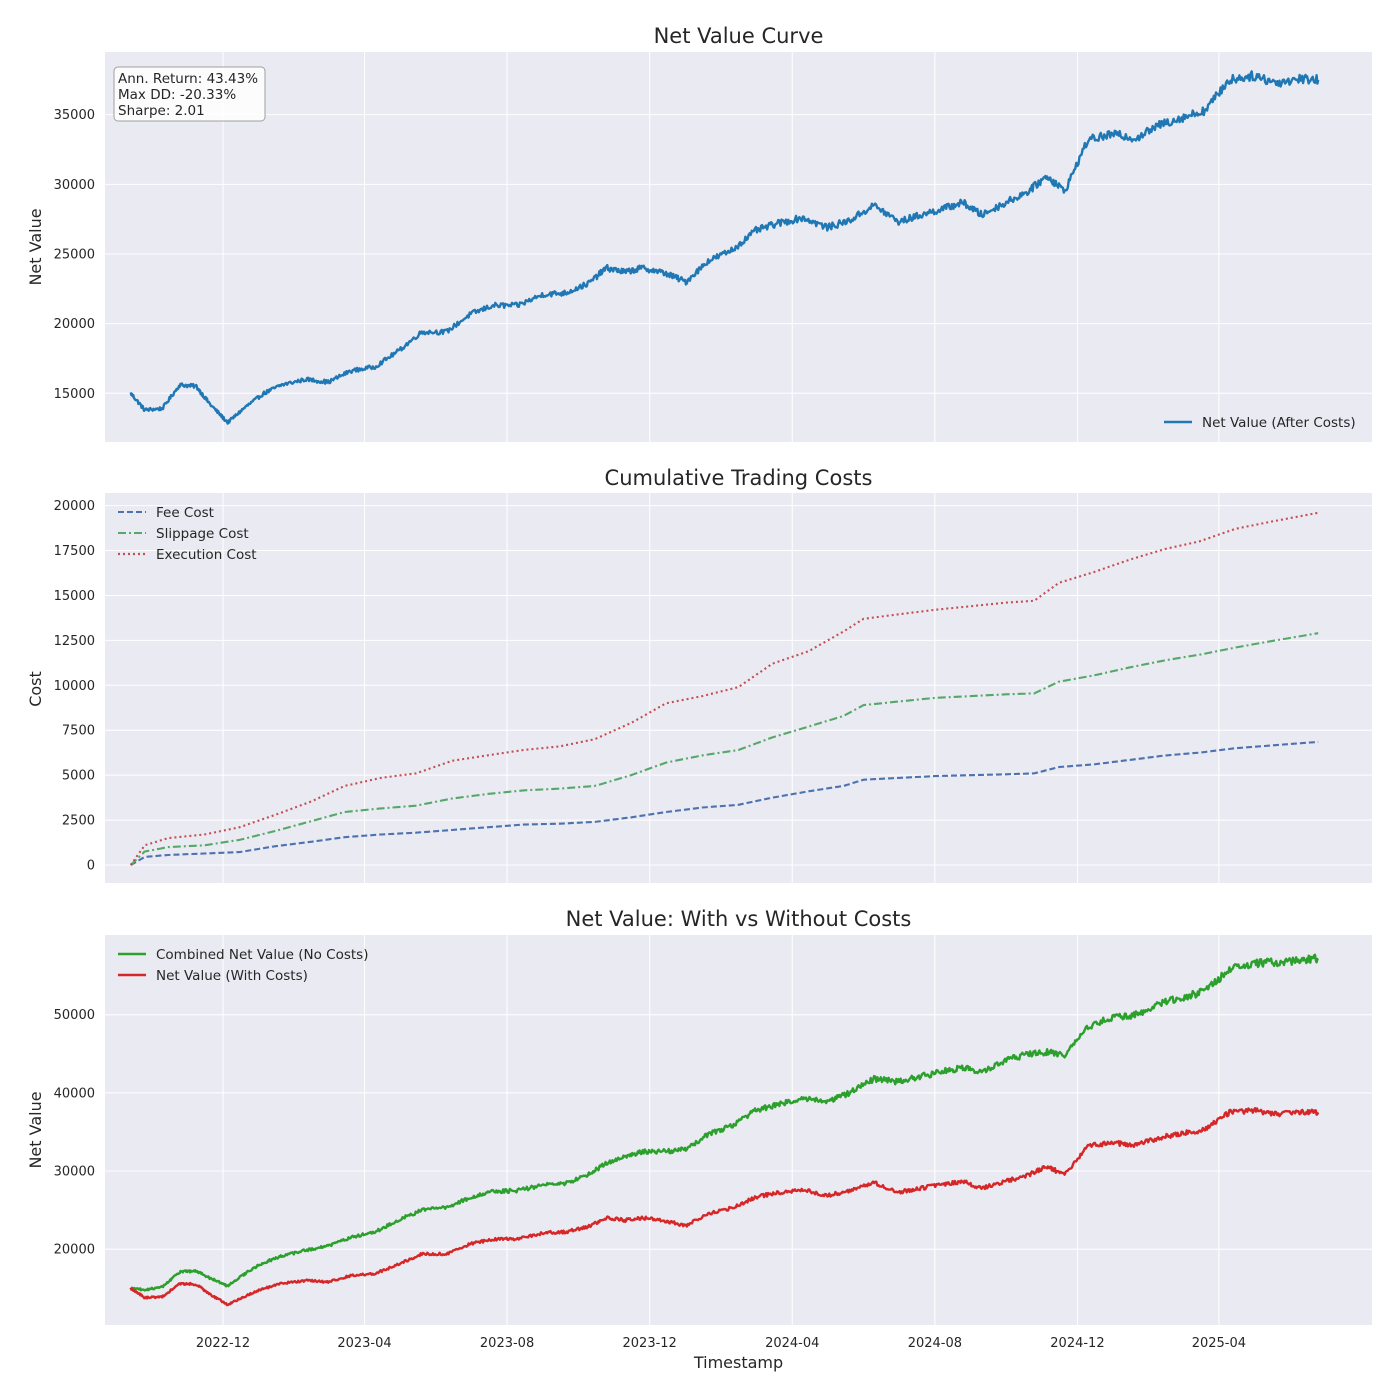  I want to click on y-tick-label: 50000, so click(74, 1015).